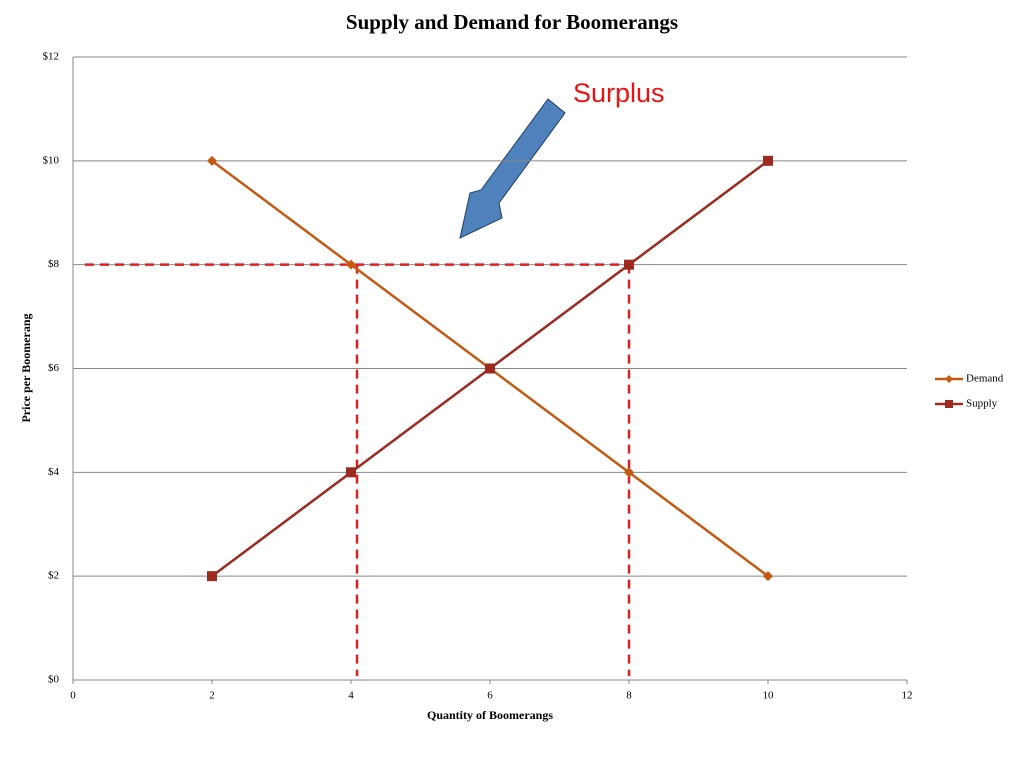 This screenshot has width=1024, height=768. Describe the element at coordinates (907, 696) in the screenshot. I see `x-tick-label: 12` at that location.